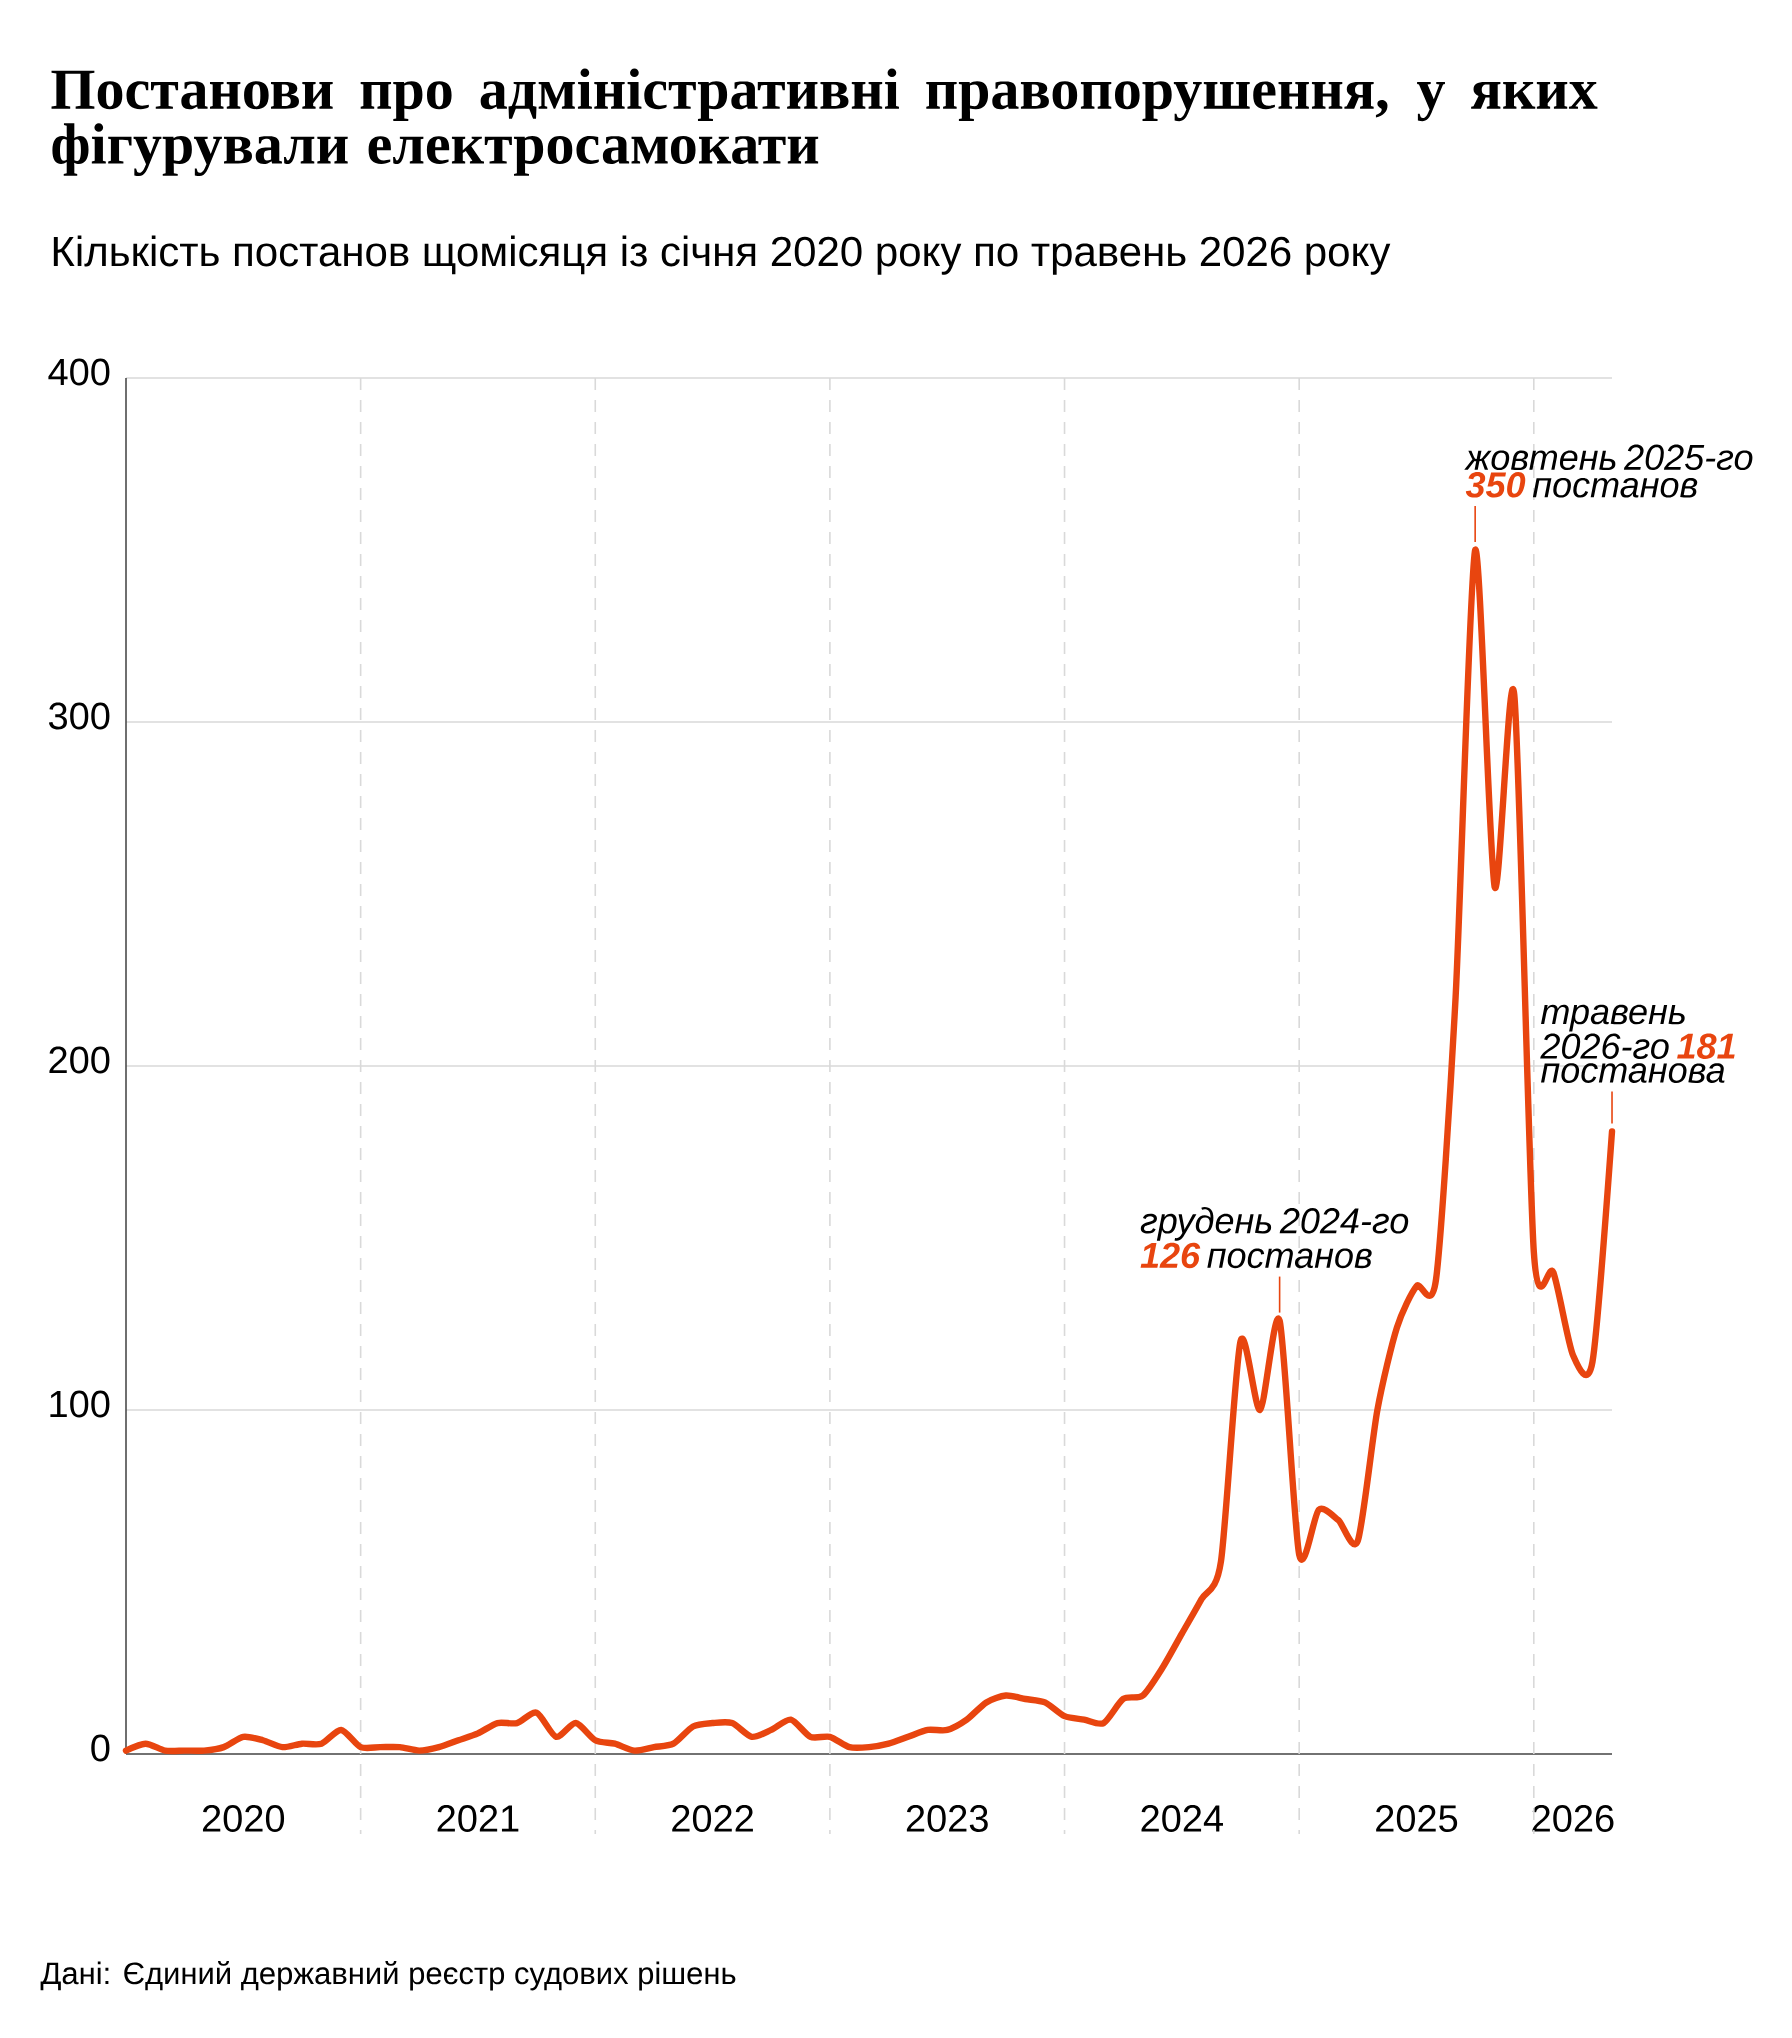 The height and width of the screenshot is (2038, 1792). What do you see at coordinates (824, 122) in the screenshot?
I see `chart-title: Постанови про адміністративні правопорушення, у яких фігурували електросамокати` at bounding box center [824, 122].